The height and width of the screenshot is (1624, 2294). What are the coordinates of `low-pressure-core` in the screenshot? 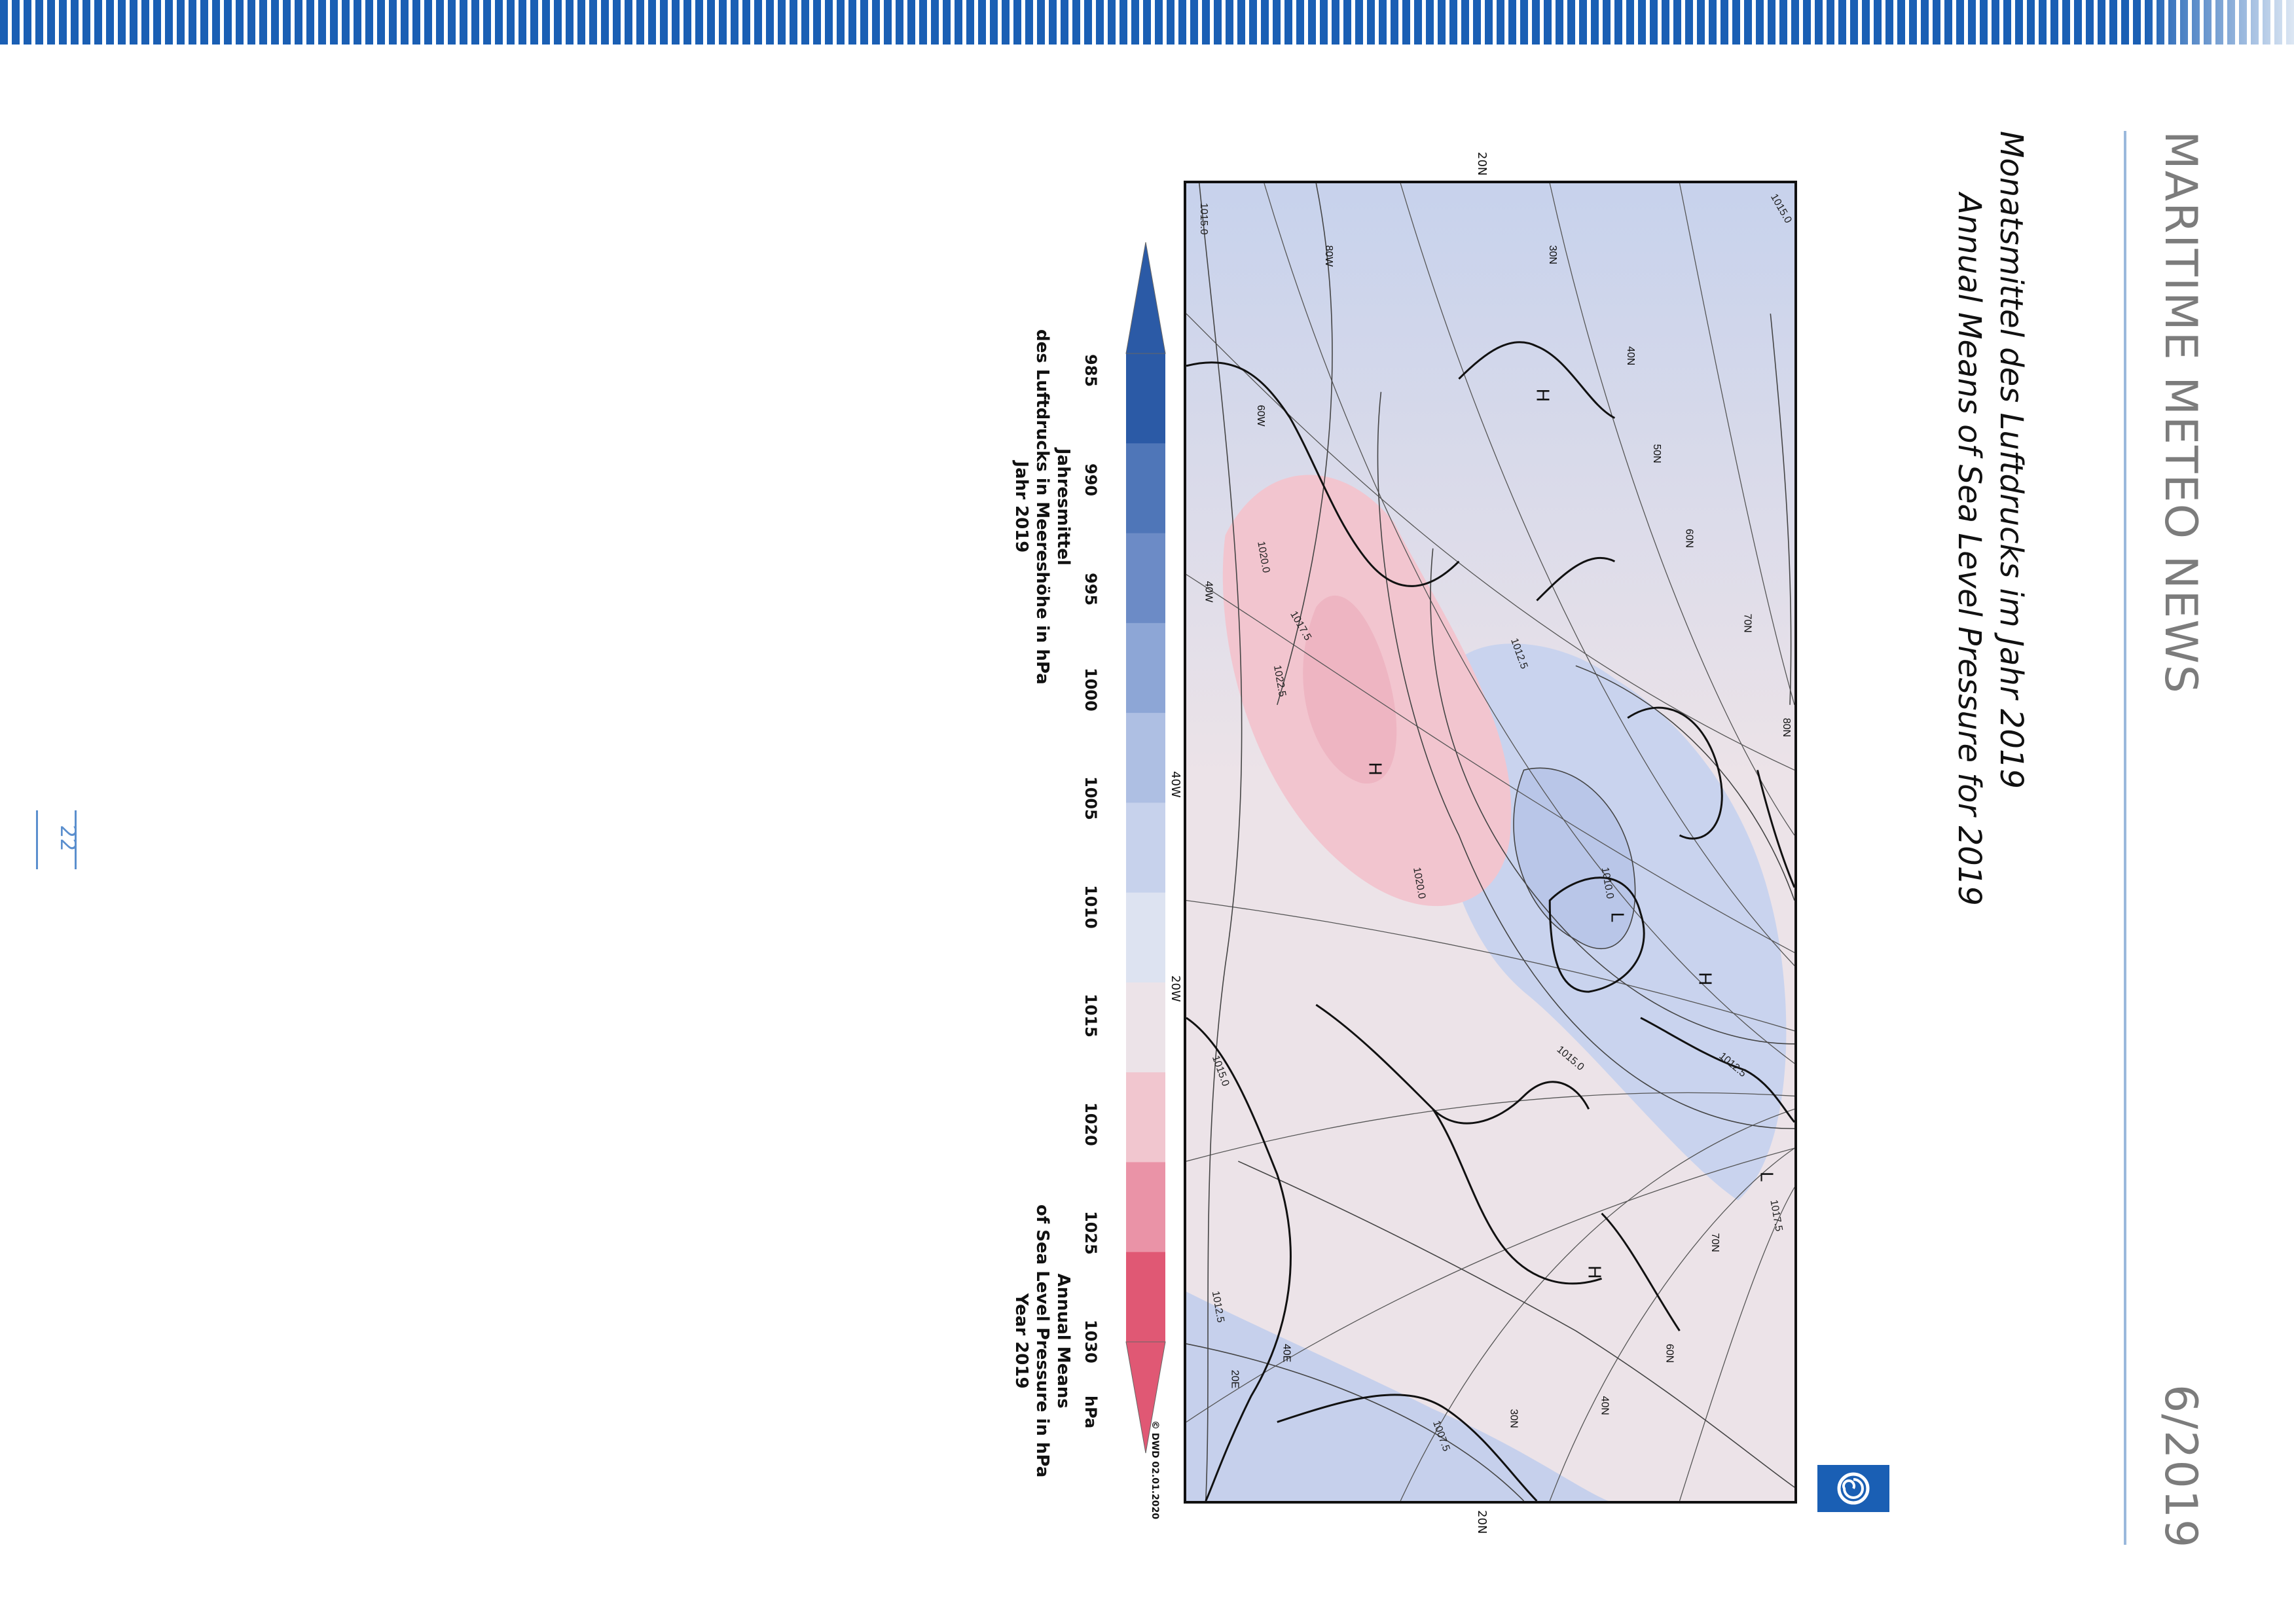 It's located at (1574, 858).